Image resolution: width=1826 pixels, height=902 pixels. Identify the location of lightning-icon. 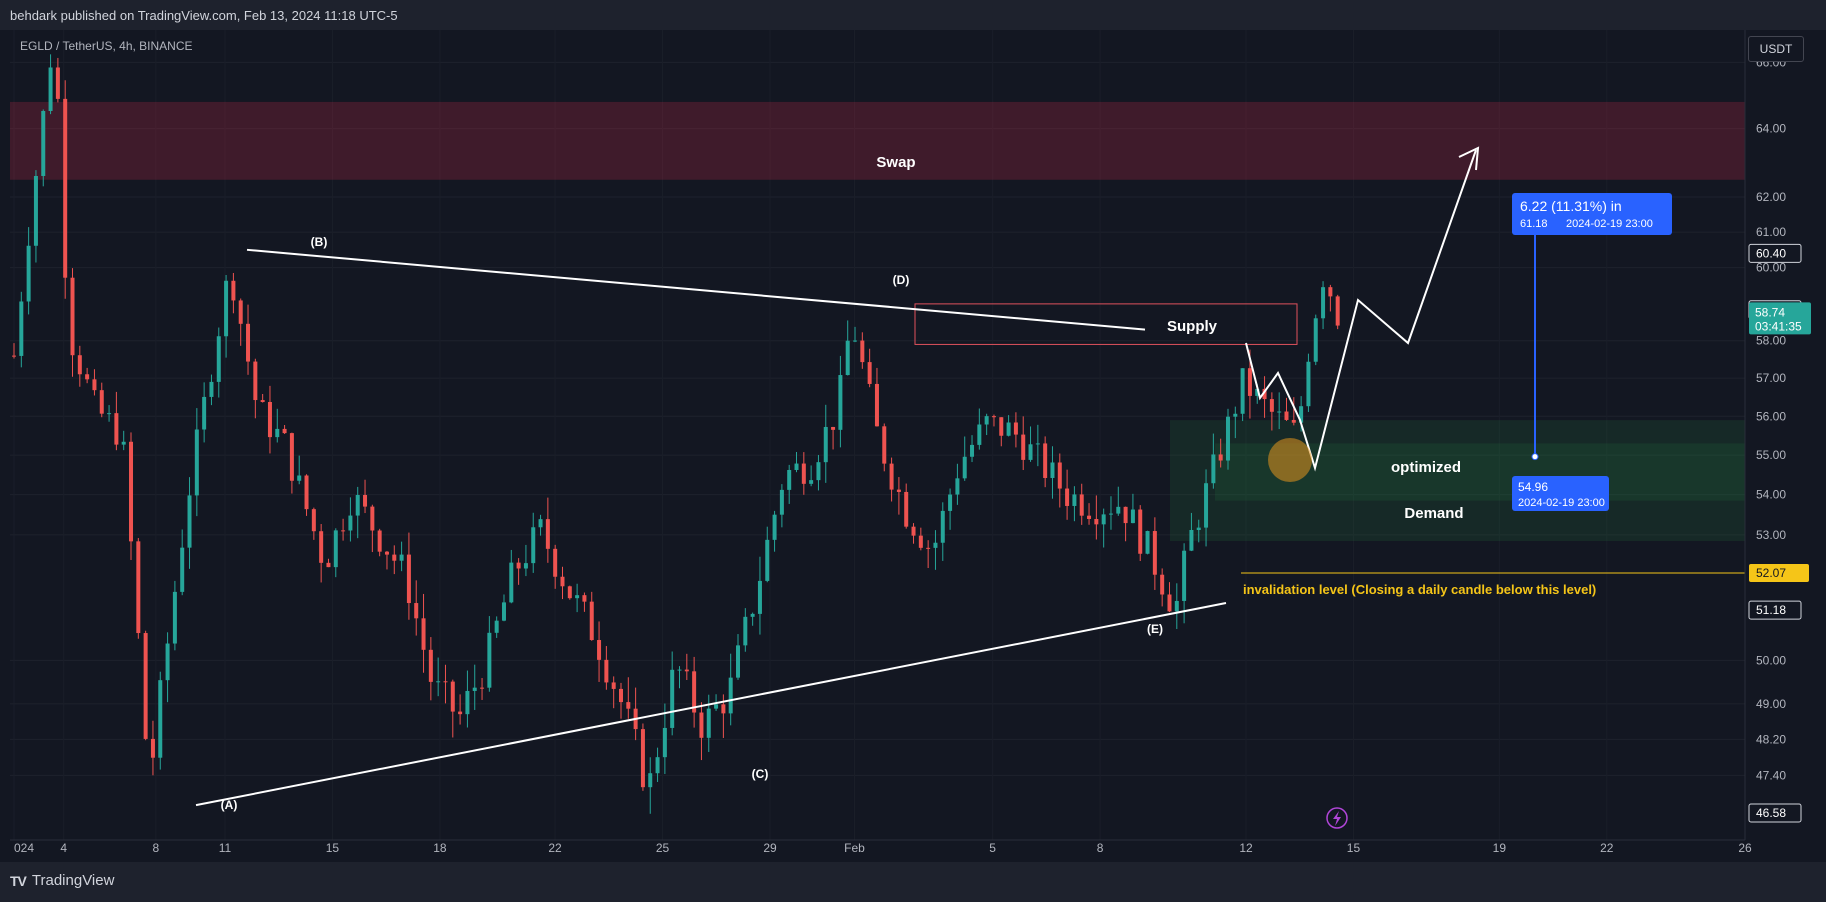
(1337, 818).